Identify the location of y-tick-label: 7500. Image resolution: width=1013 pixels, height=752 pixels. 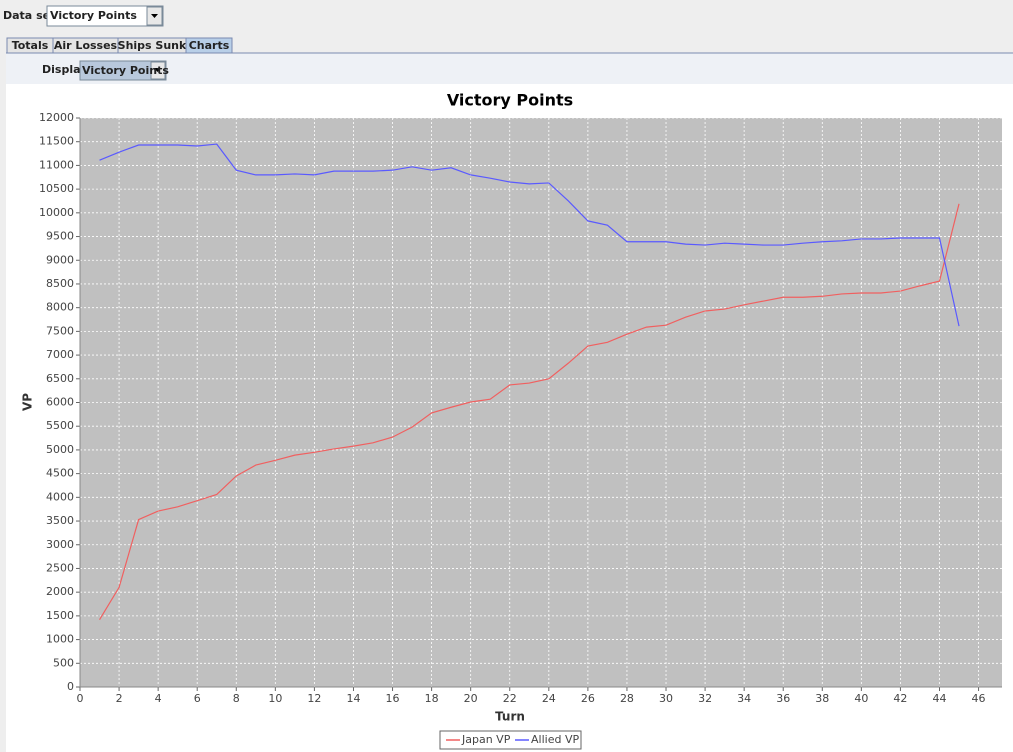
(60, 330).